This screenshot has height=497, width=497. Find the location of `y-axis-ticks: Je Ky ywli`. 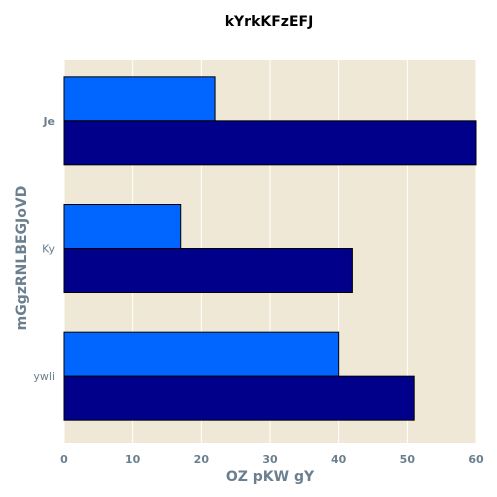

y-axis-ticks: Je Ky ywli is located at coordinates (44, 249).